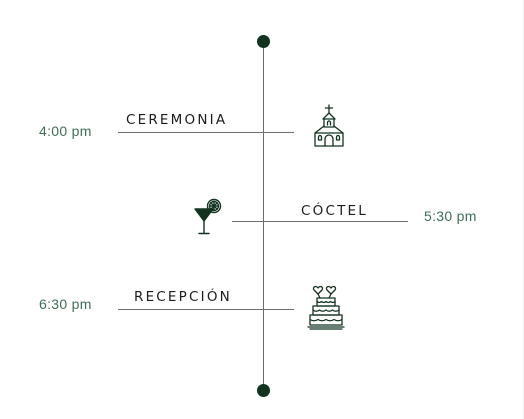 This screenshot has width=524, height=419. What do you see at coordinates (65, 304) in the screenshot?
I see `event-time-recepcion: 6:30 pm` at bounding box center [65, 304].